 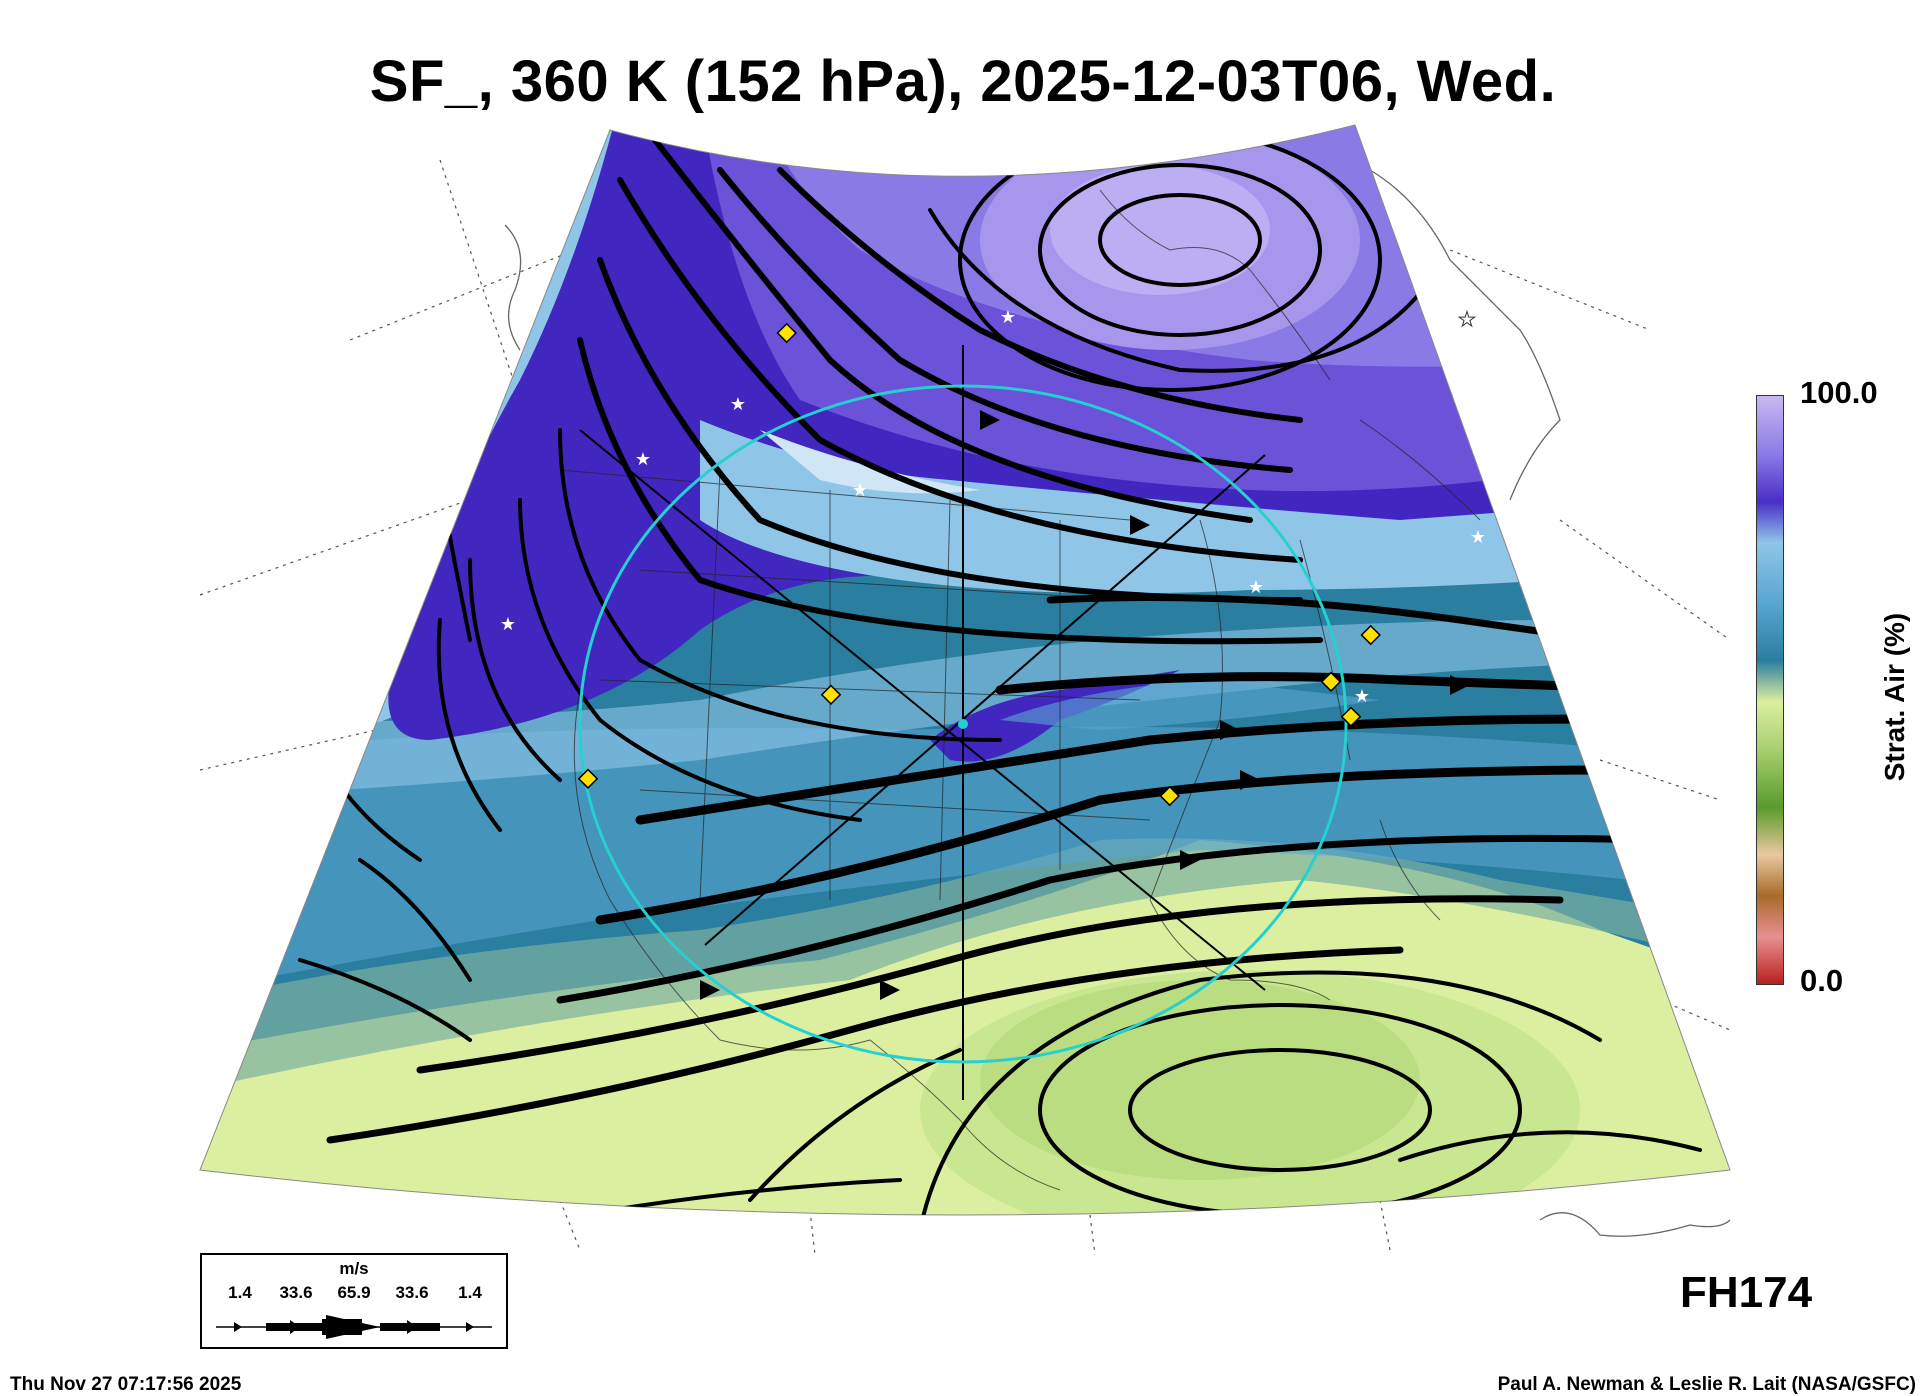 What do you see at coordinates (354, 1327) in the screenshot?
I see `wind-legend-arrows` at bounding box center [354, 1327].